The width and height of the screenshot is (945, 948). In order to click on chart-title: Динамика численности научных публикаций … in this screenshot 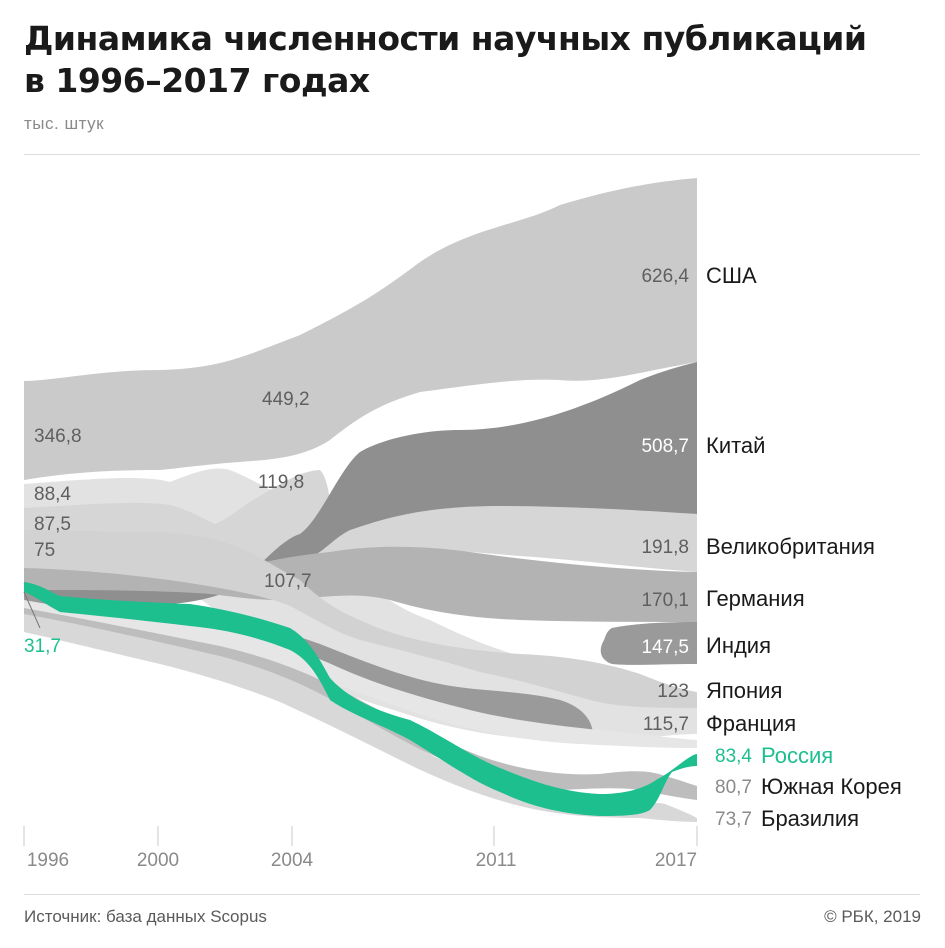, I will do `click(474, 60)`.